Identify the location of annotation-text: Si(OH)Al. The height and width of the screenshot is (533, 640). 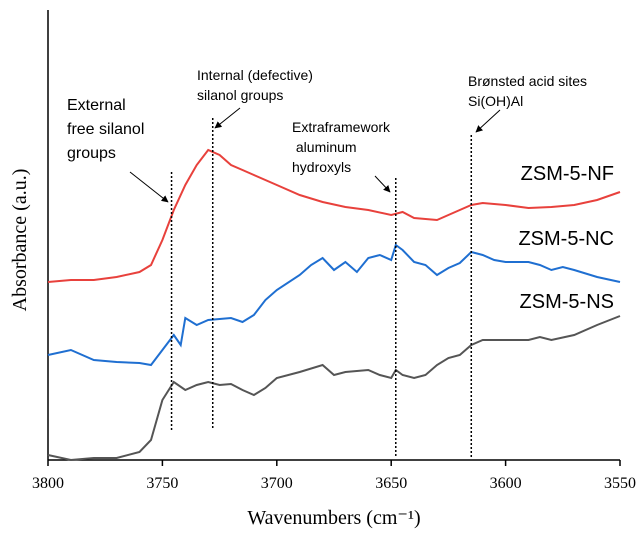
(495, 101).